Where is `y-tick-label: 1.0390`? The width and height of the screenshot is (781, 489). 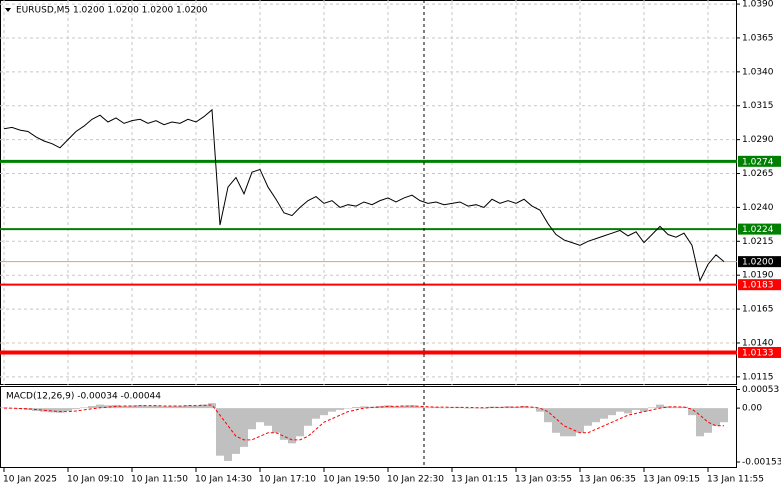
y-tick-label: 1.0390 is located at coordinates (758, 5).